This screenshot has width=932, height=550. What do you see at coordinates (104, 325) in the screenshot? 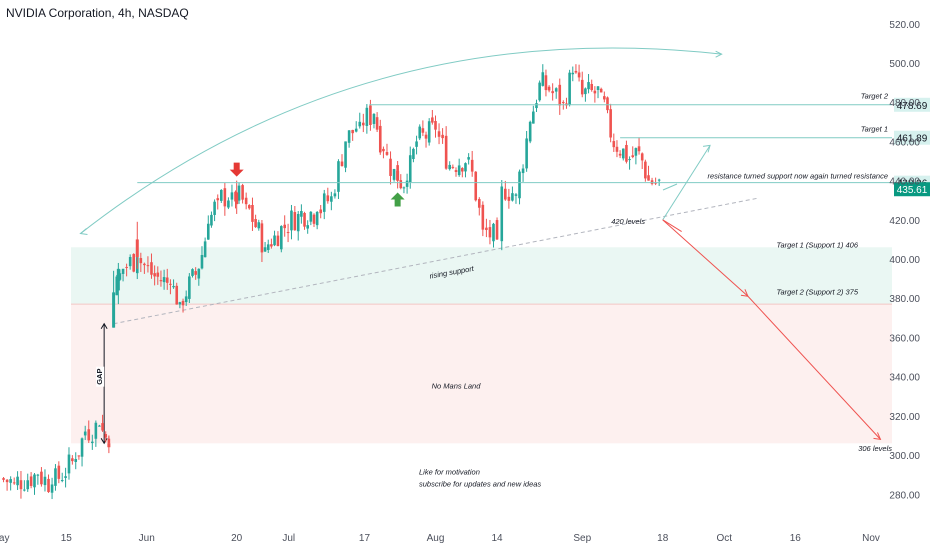
I see `gap-arrowhead` at bounding box center [104, 325].